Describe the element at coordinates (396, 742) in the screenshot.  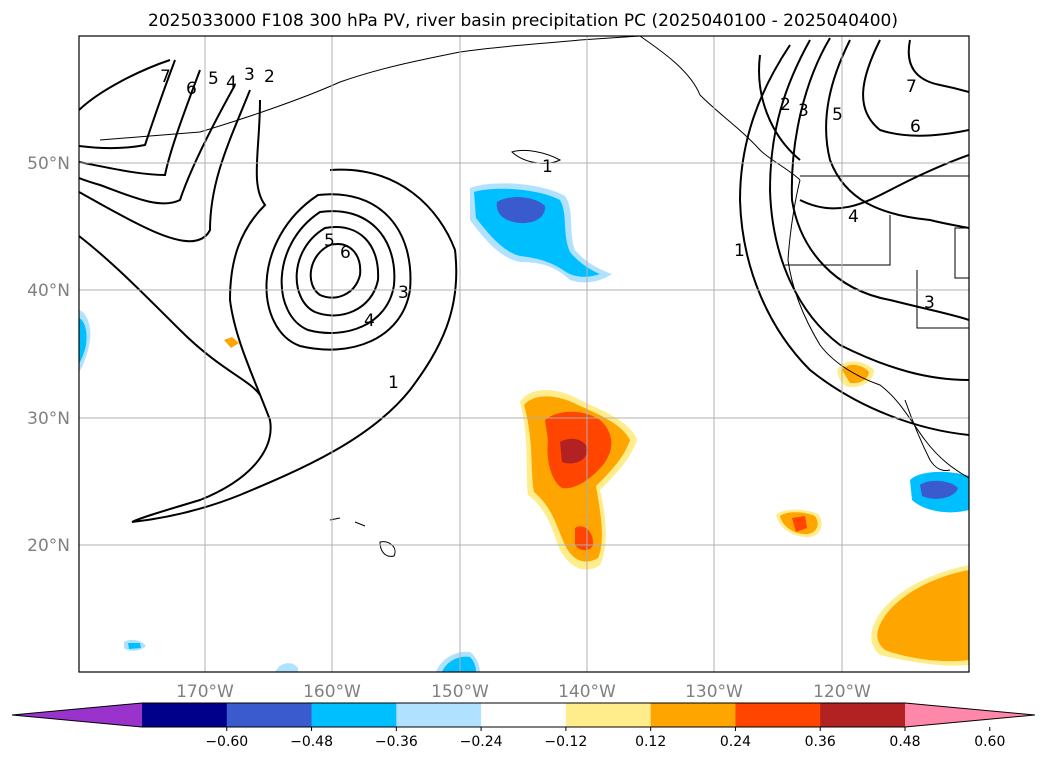
I see `colorbar-tick-label: −0.36` at that location.